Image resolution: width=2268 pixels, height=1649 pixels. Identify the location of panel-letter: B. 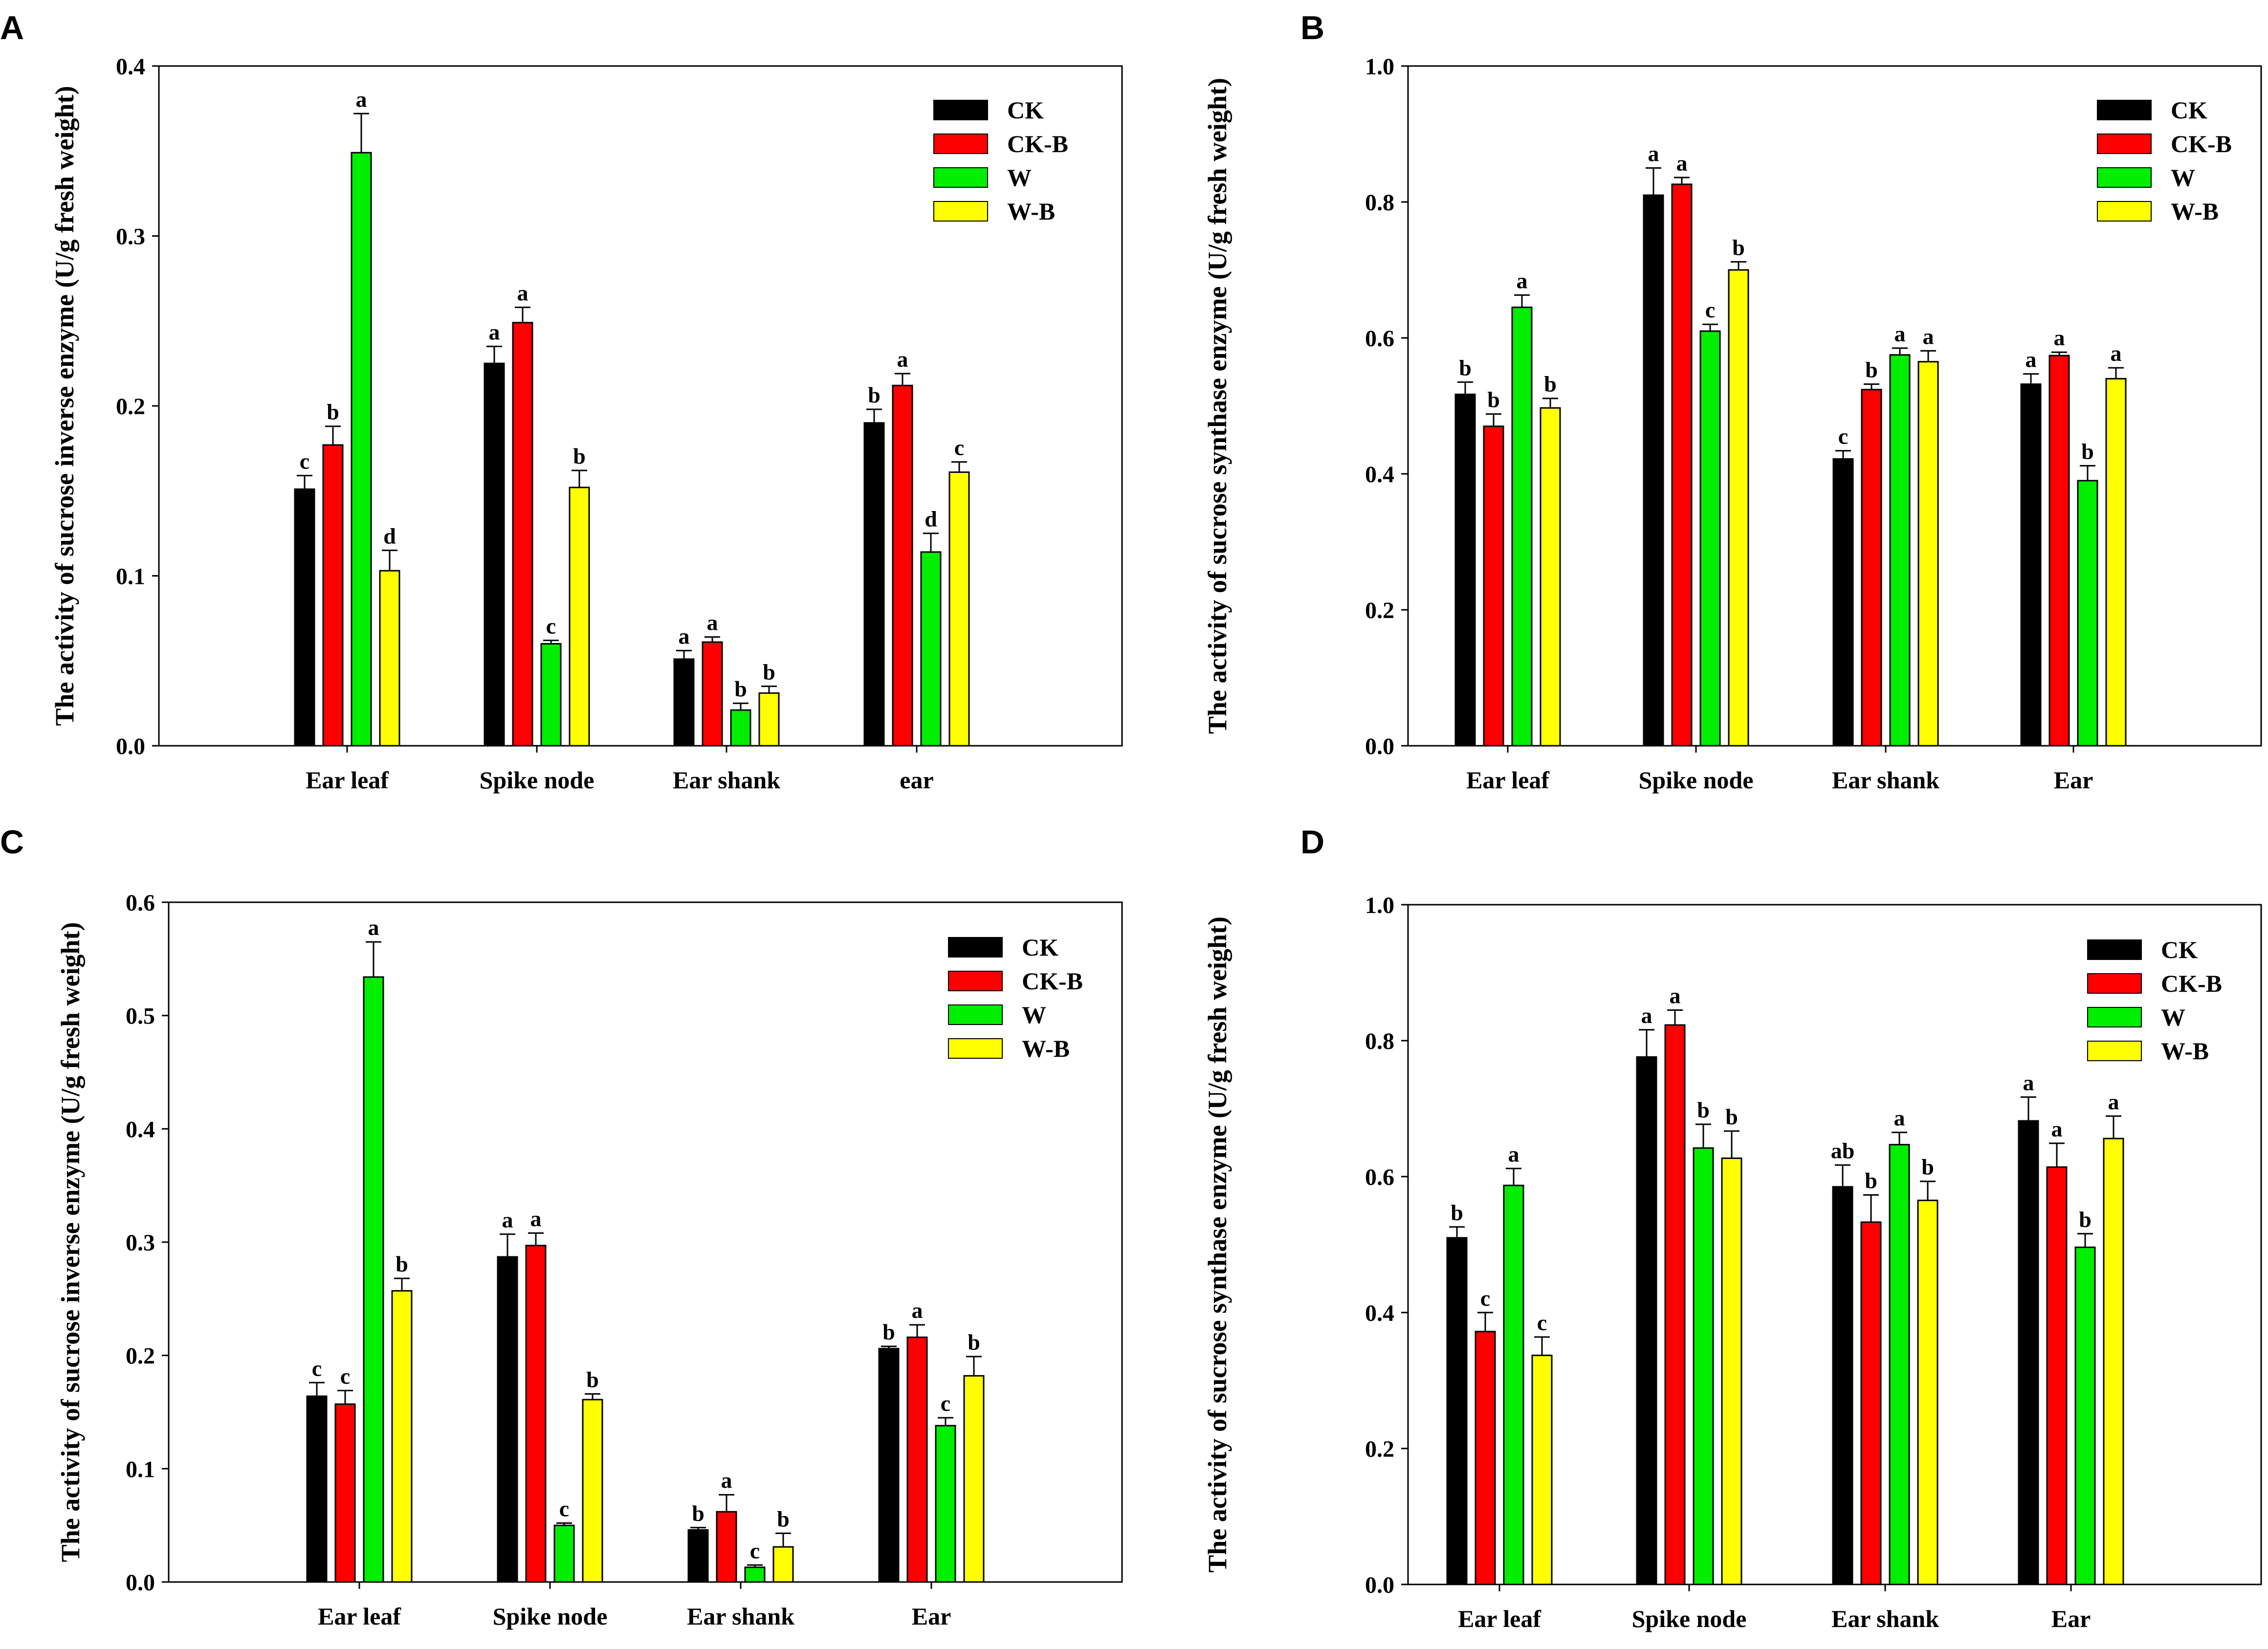
(1312, 27).